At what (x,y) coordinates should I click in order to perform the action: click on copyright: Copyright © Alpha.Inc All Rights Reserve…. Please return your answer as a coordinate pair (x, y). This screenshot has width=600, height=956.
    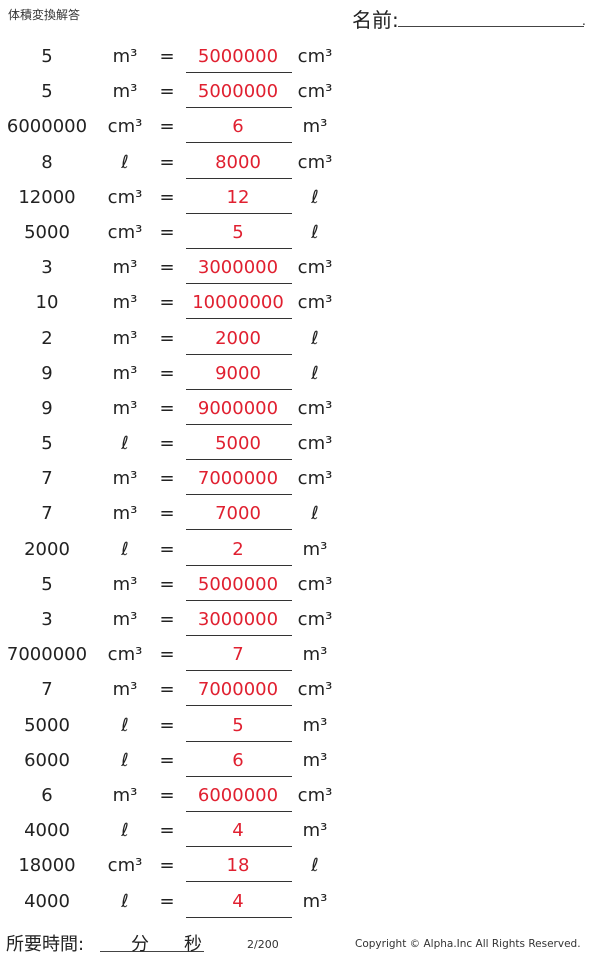
    Looking at the image, I should click on (468, 944).